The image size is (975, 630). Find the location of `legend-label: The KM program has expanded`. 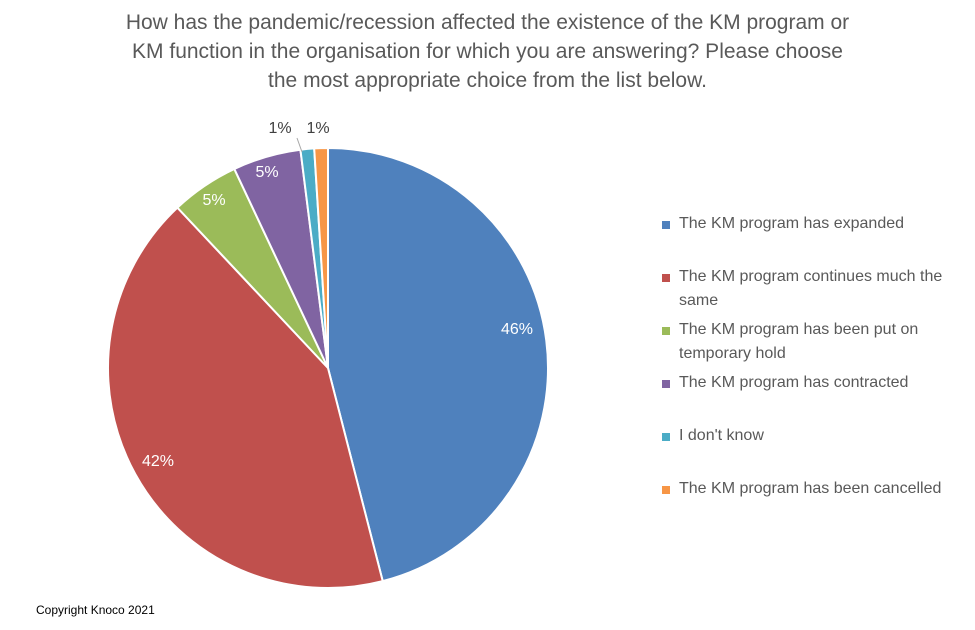

legend-label: The KM program has expanded is located at coordinates (812, 224).